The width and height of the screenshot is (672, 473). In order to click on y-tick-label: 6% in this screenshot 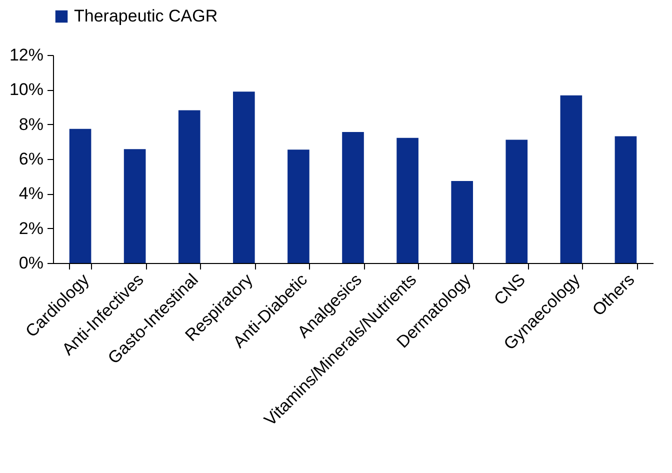, I will do `click(31, 159)`.